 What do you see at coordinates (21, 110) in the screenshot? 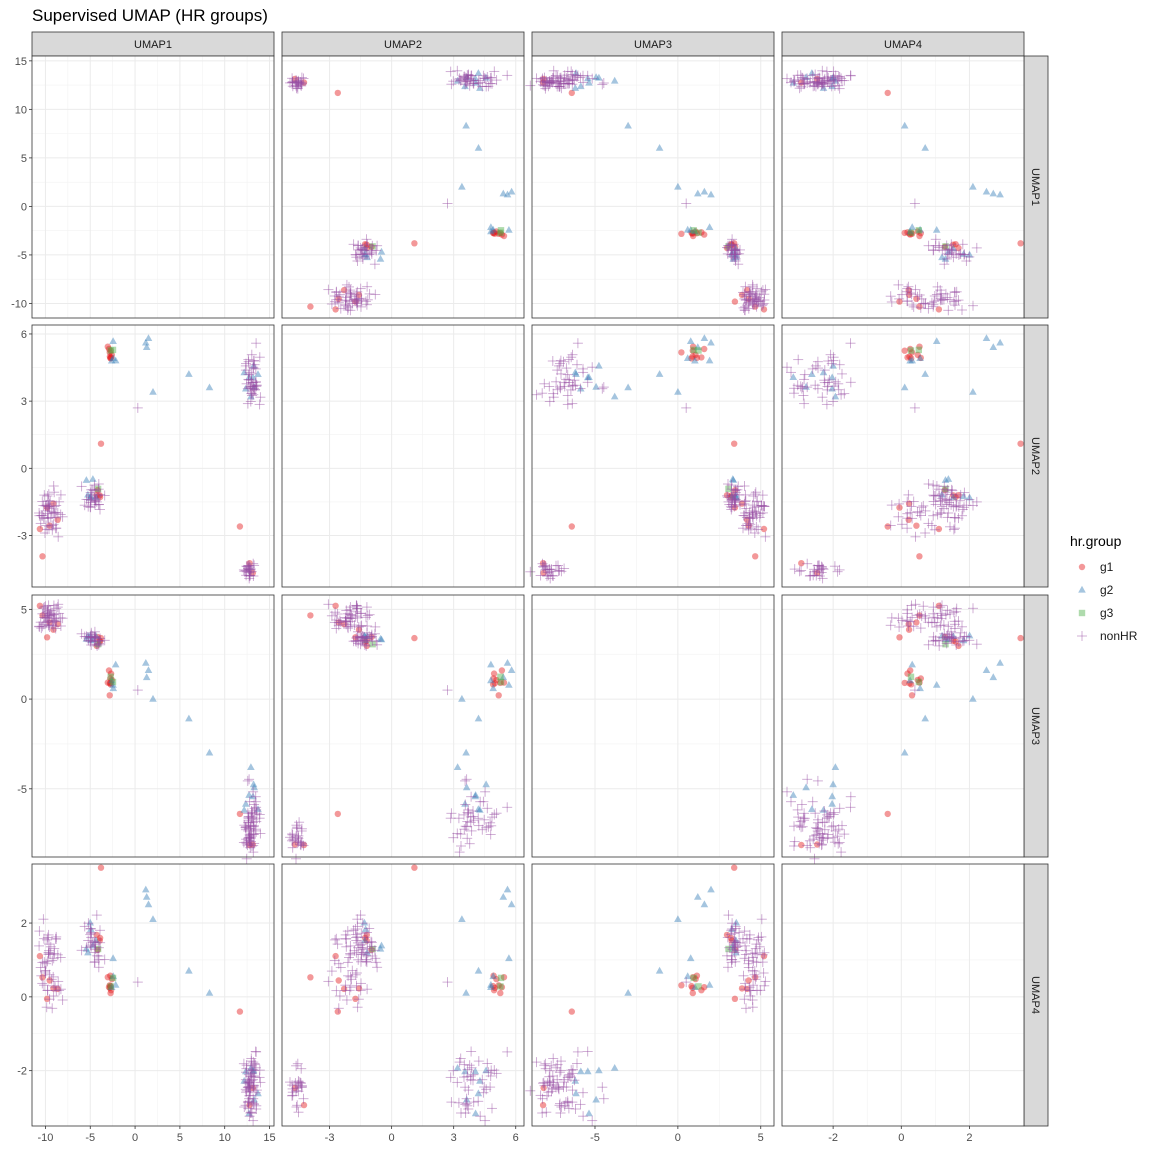
I see `y-tick-label: 10` at bounding box center [21, 110].